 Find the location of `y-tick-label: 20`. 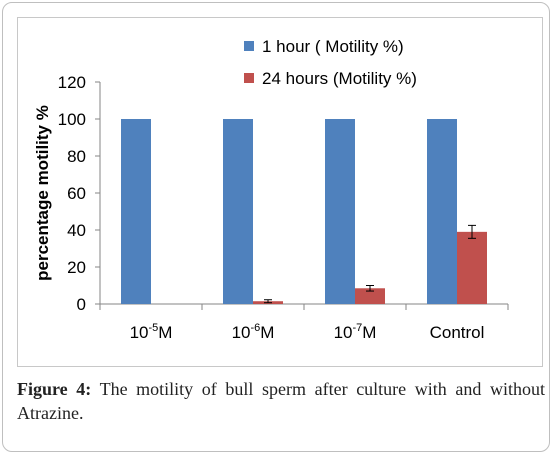

y-tick-label: 20 is located at coordinates (76, 267).